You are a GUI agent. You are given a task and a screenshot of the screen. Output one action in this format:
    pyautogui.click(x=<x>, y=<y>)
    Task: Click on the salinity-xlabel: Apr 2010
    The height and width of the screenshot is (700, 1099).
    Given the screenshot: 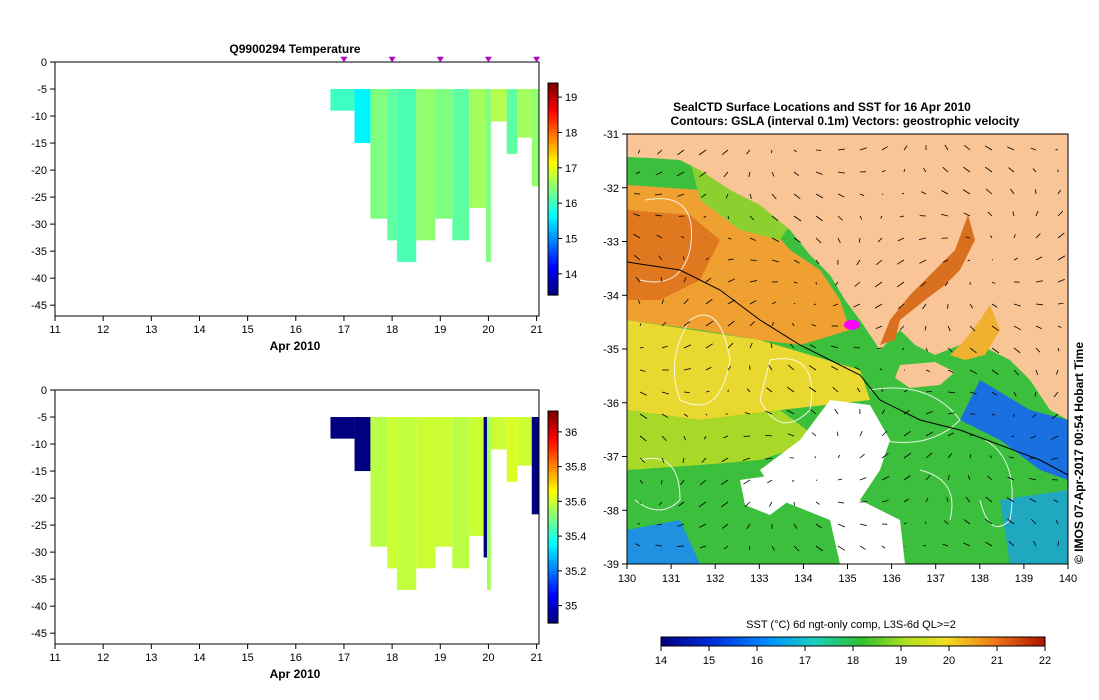 What is the action you would take?
    pyautogui.click(x=295, y=674)
    